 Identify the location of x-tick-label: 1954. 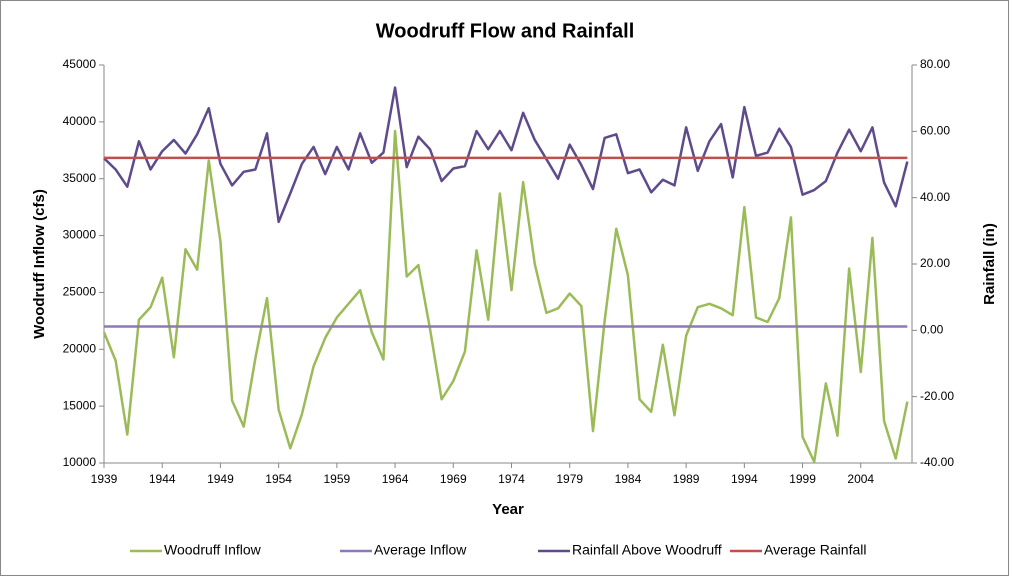
(278, 479).